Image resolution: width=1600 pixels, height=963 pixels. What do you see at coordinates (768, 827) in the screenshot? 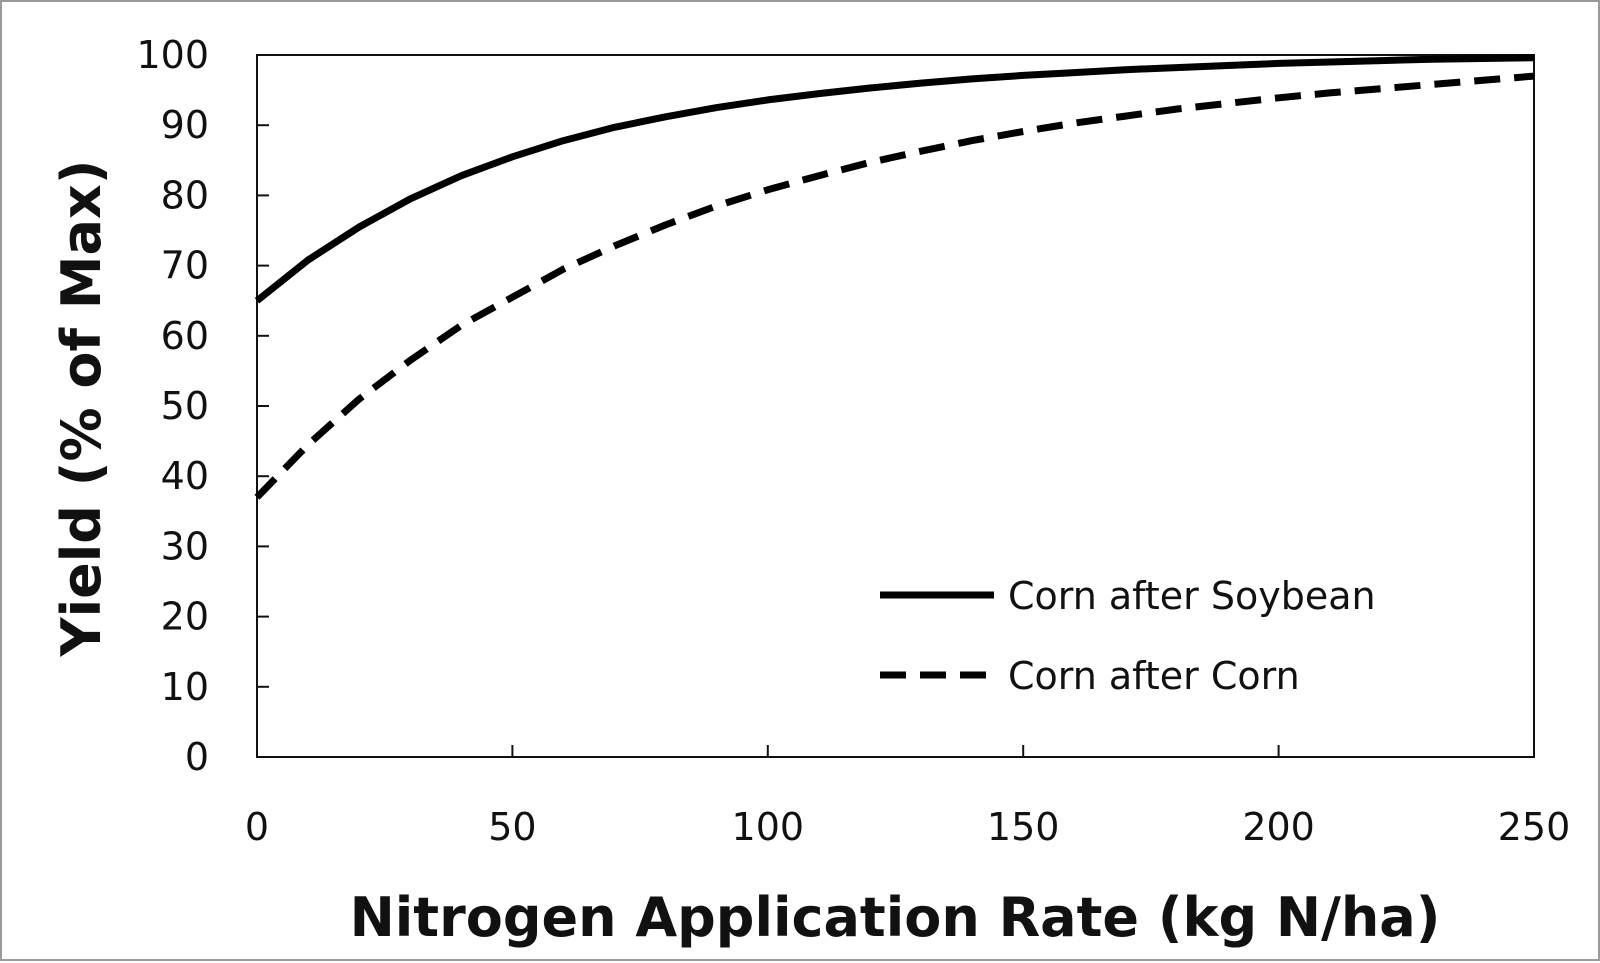
I see `x-tick-label: 100` at bounding box center [768, 827].